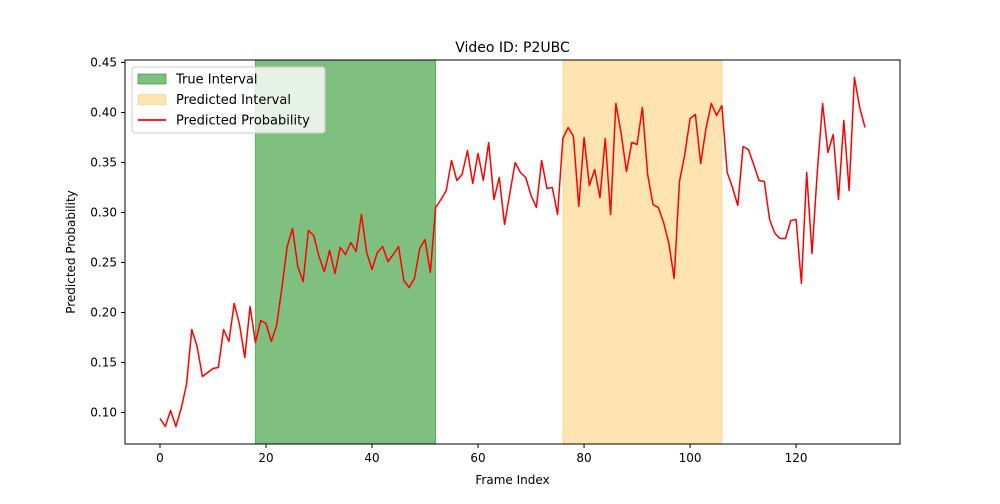 The image size is (1000, 504). I want to click on x-tick-label: 20, so click(265, 458).